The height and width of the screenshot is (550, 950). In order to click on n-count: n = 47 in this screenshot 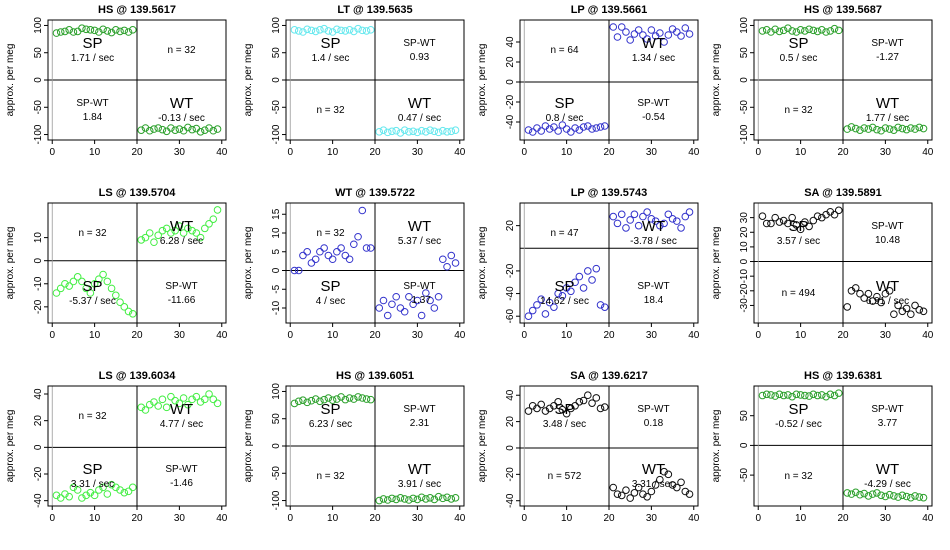, I will do `click(564, 233)`.